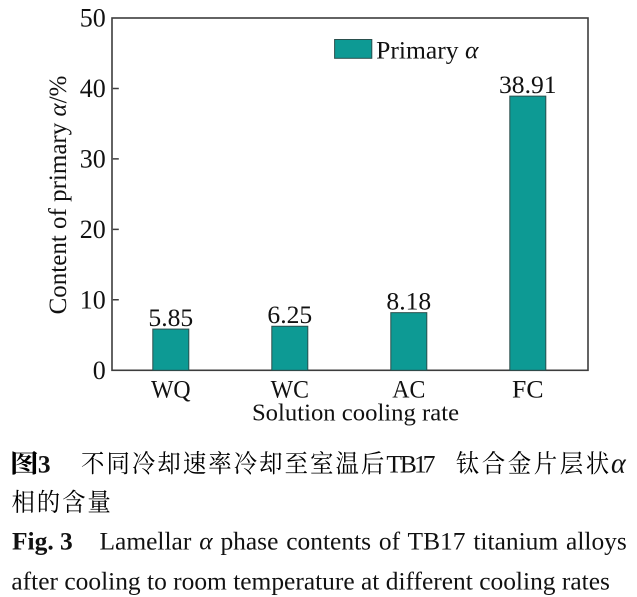 The height and width of the screenshot is (597, 637). I want to click on svg-text: Primary α, so click(427, 50).